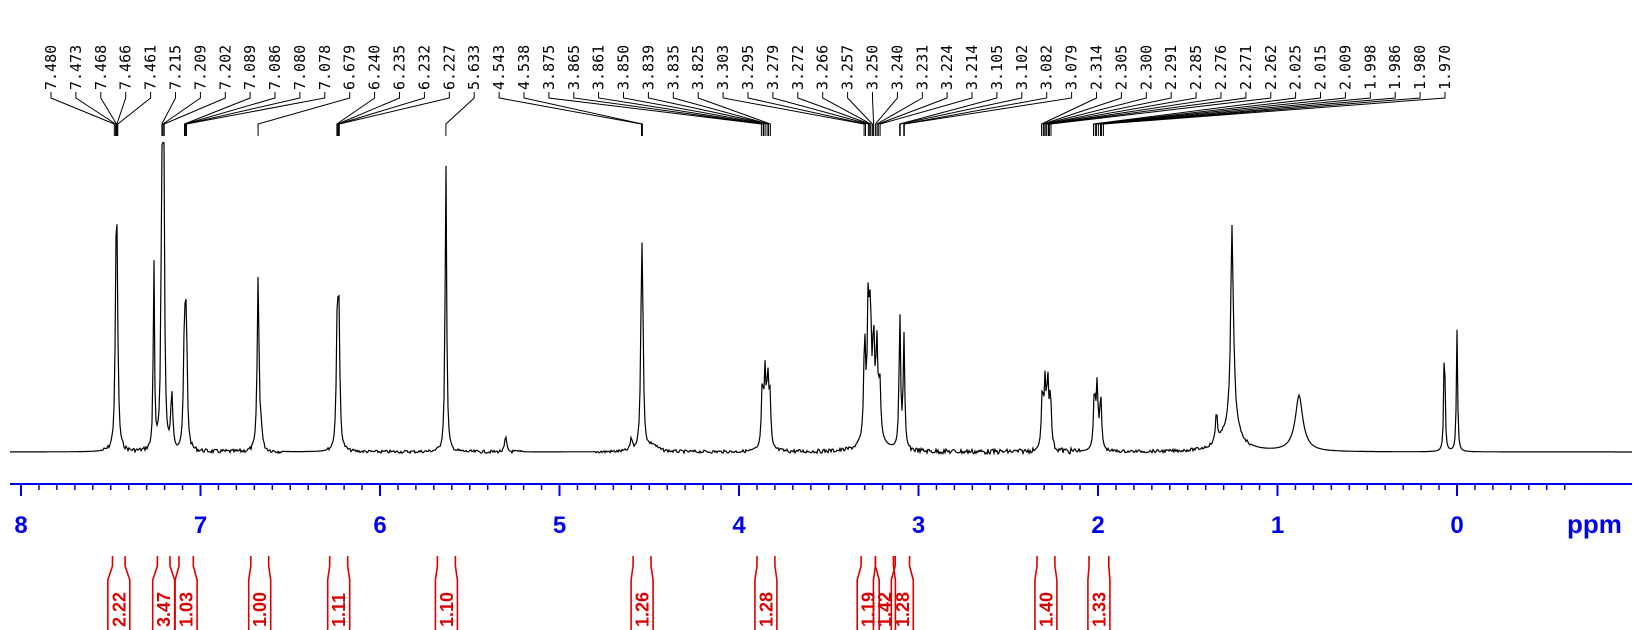  Describe the element at coordinates (559, 525) in the screenshot. I see `x-tick-label: 5` at that location.